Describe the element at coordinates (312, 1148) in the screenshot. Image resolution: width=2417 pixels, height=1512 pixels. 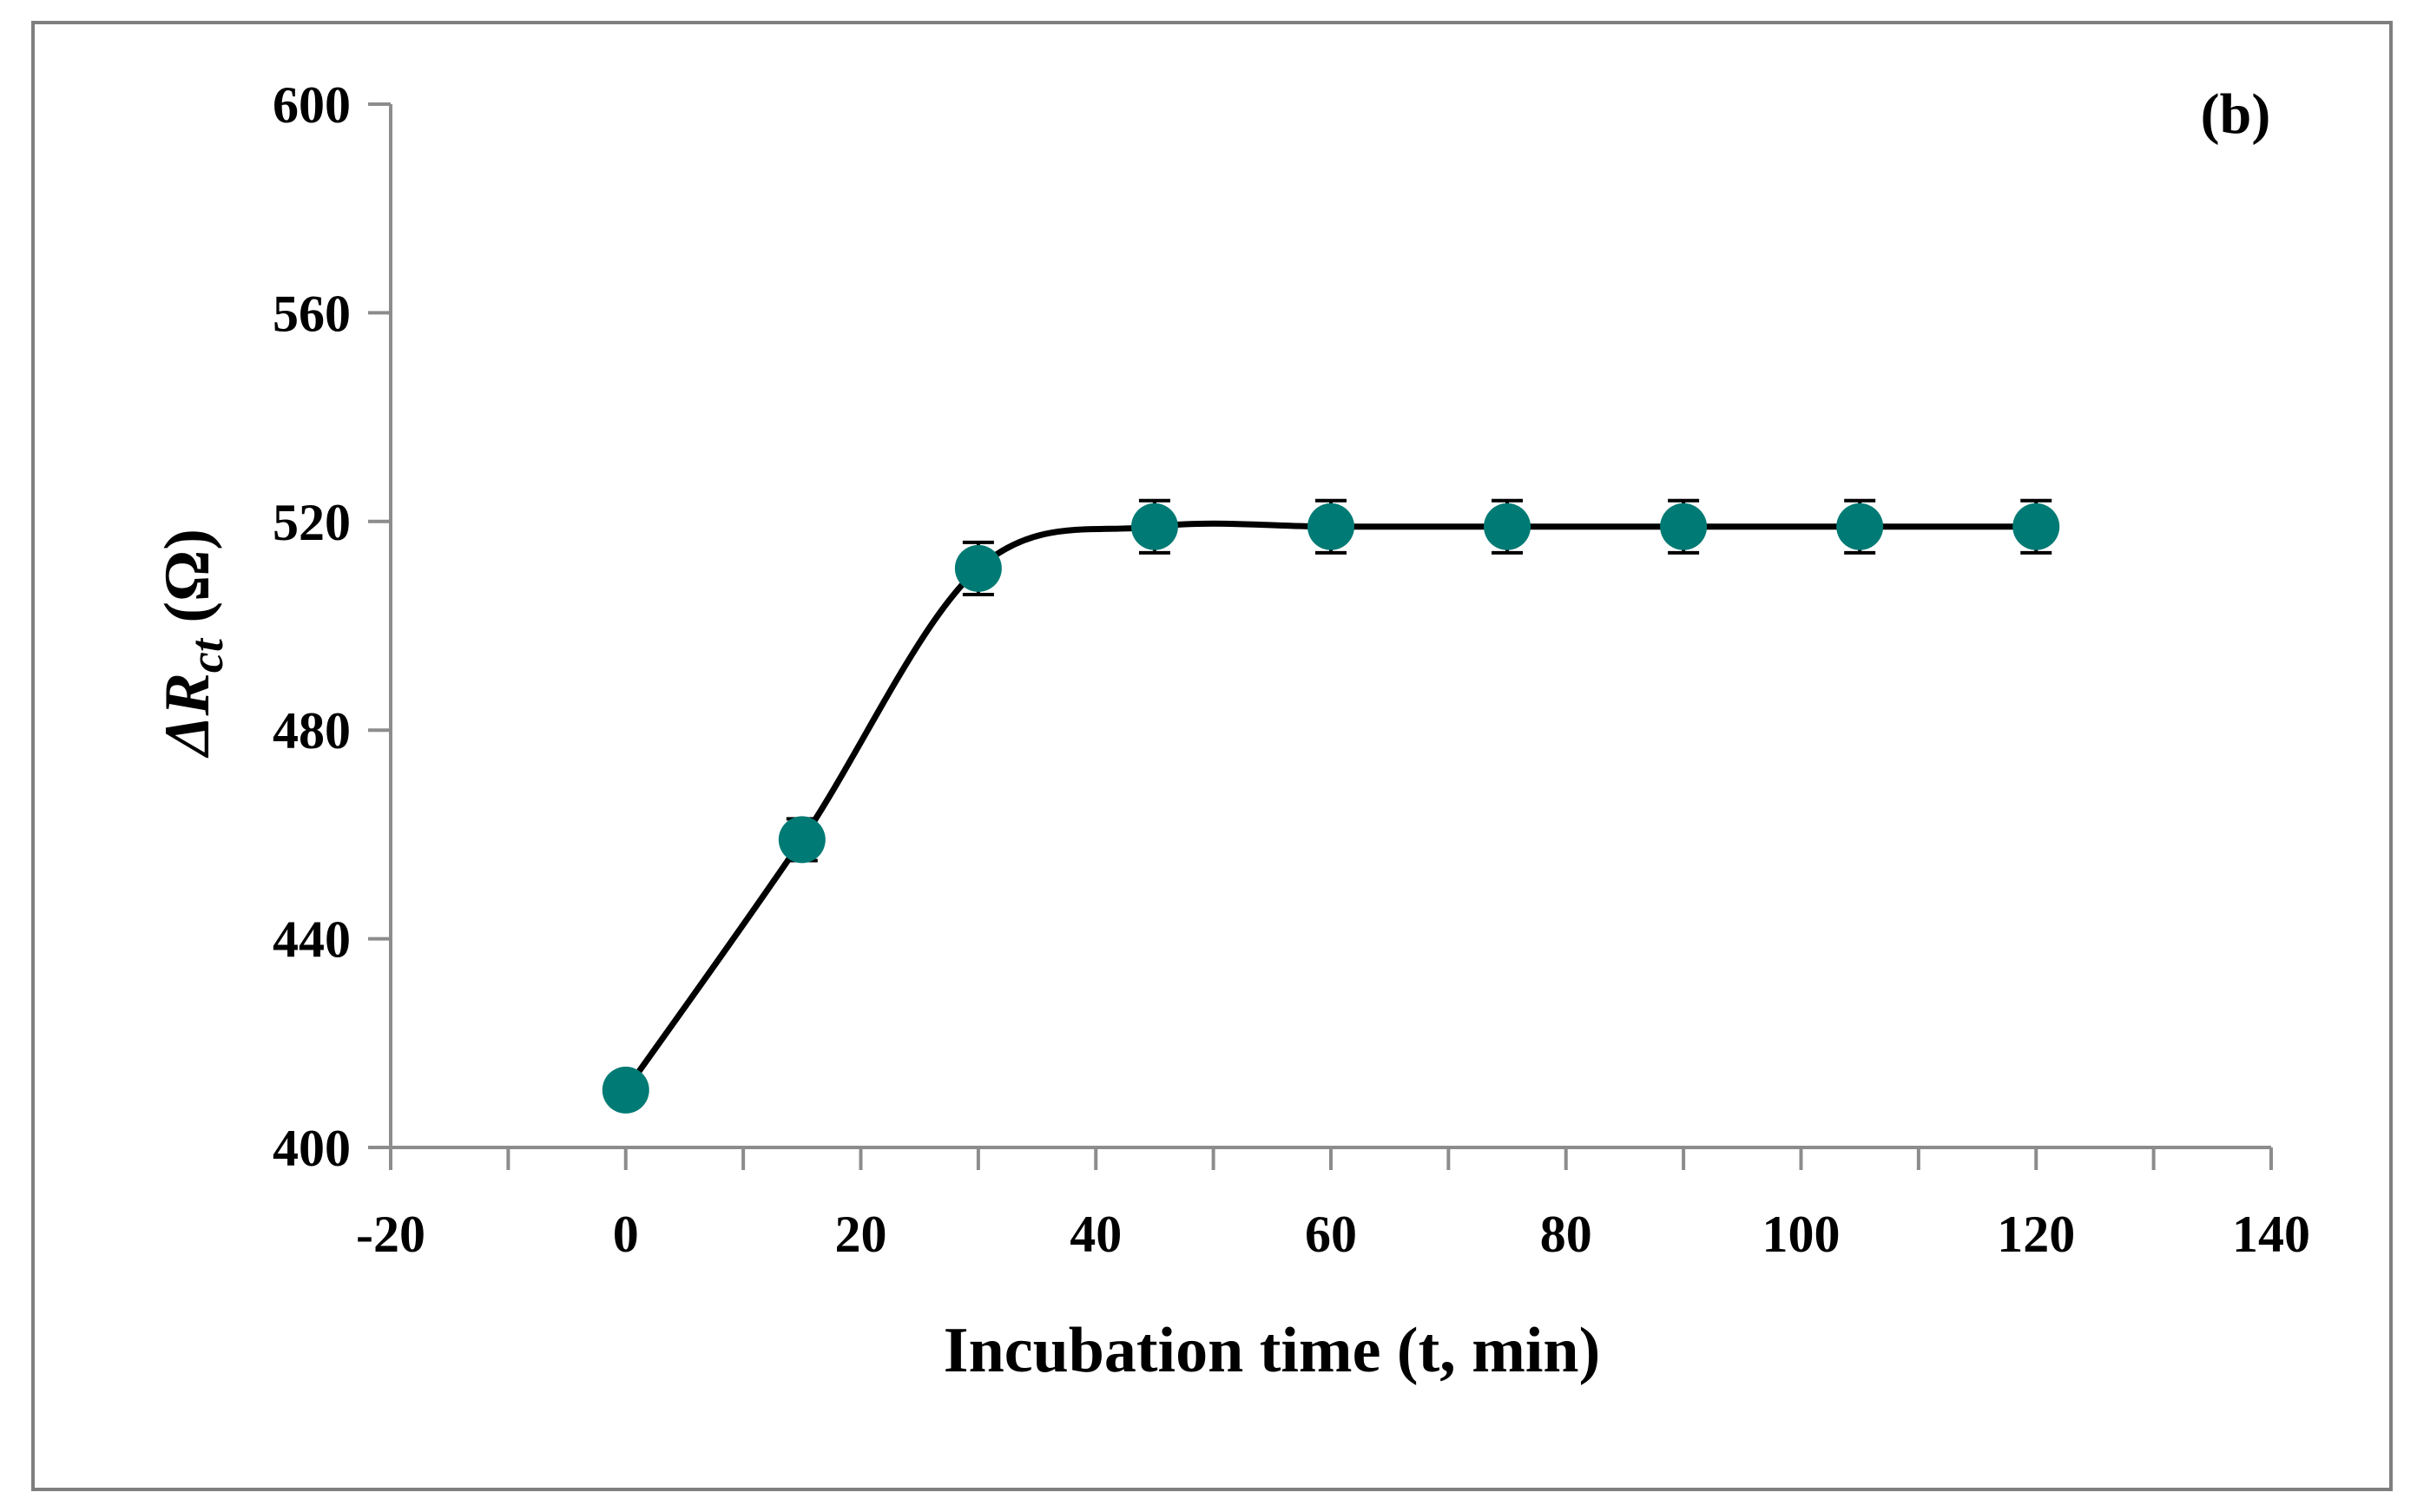
I see `y-tick-label-400: 400` at that location.